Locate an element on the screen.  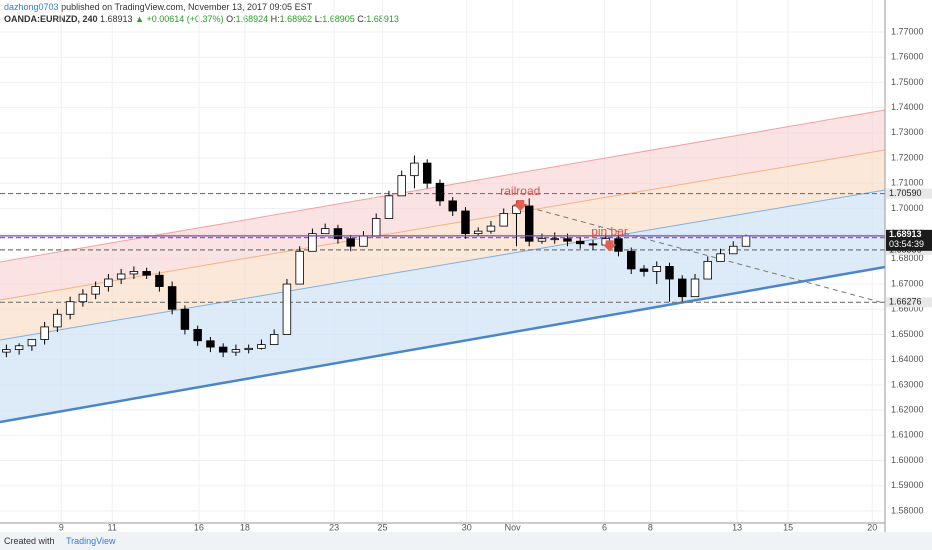
y-tick-label: 1.76000 is located at coordinates (907, 57).